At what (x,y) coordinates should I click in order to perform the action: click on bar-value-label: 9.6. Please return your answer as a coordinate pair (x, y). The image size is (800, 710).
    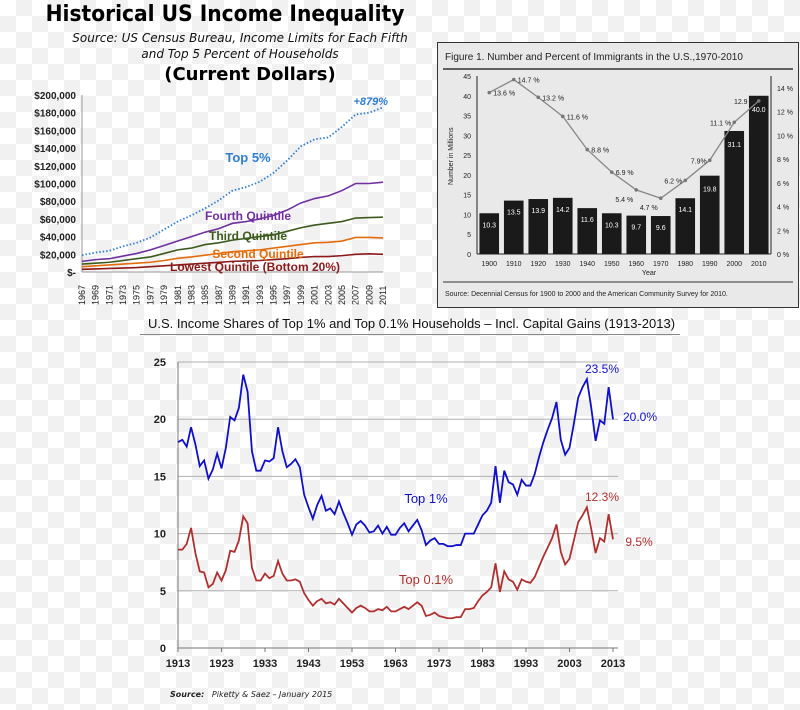
    Looking at the image, I should click on (661, 228).